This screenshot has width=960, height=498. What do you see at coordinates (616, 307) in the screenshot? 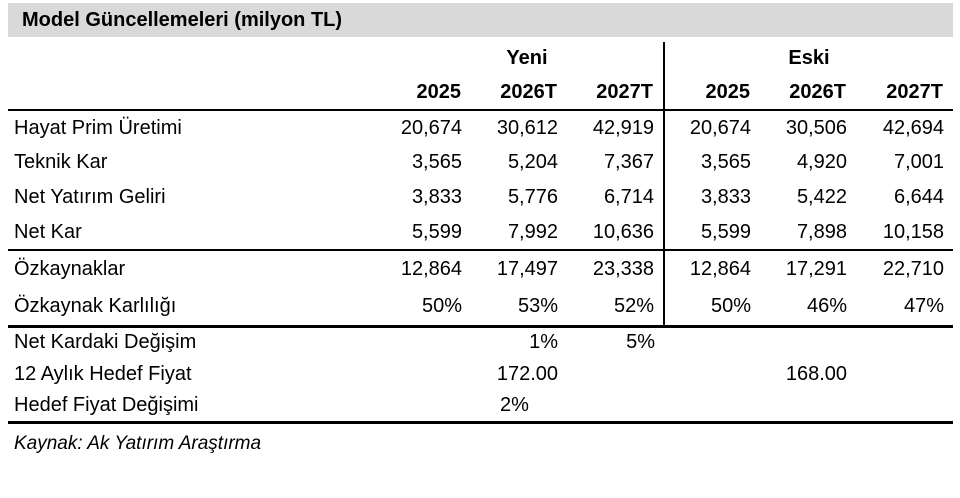
I see `value-cell: 52%` at bounding box center [616, 307].